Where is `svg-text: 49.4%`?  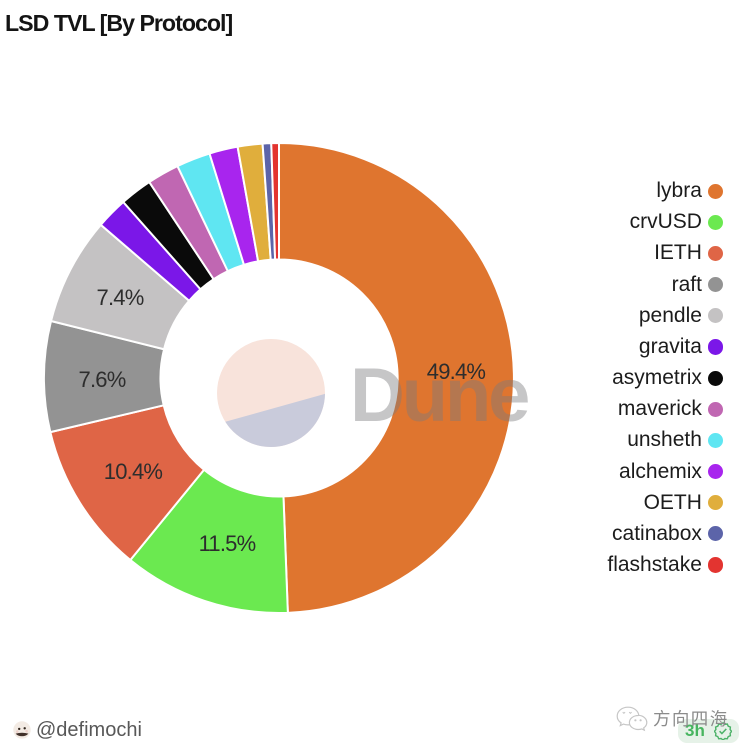
svg-text: 49.4% is located at coordinates (456, 371).